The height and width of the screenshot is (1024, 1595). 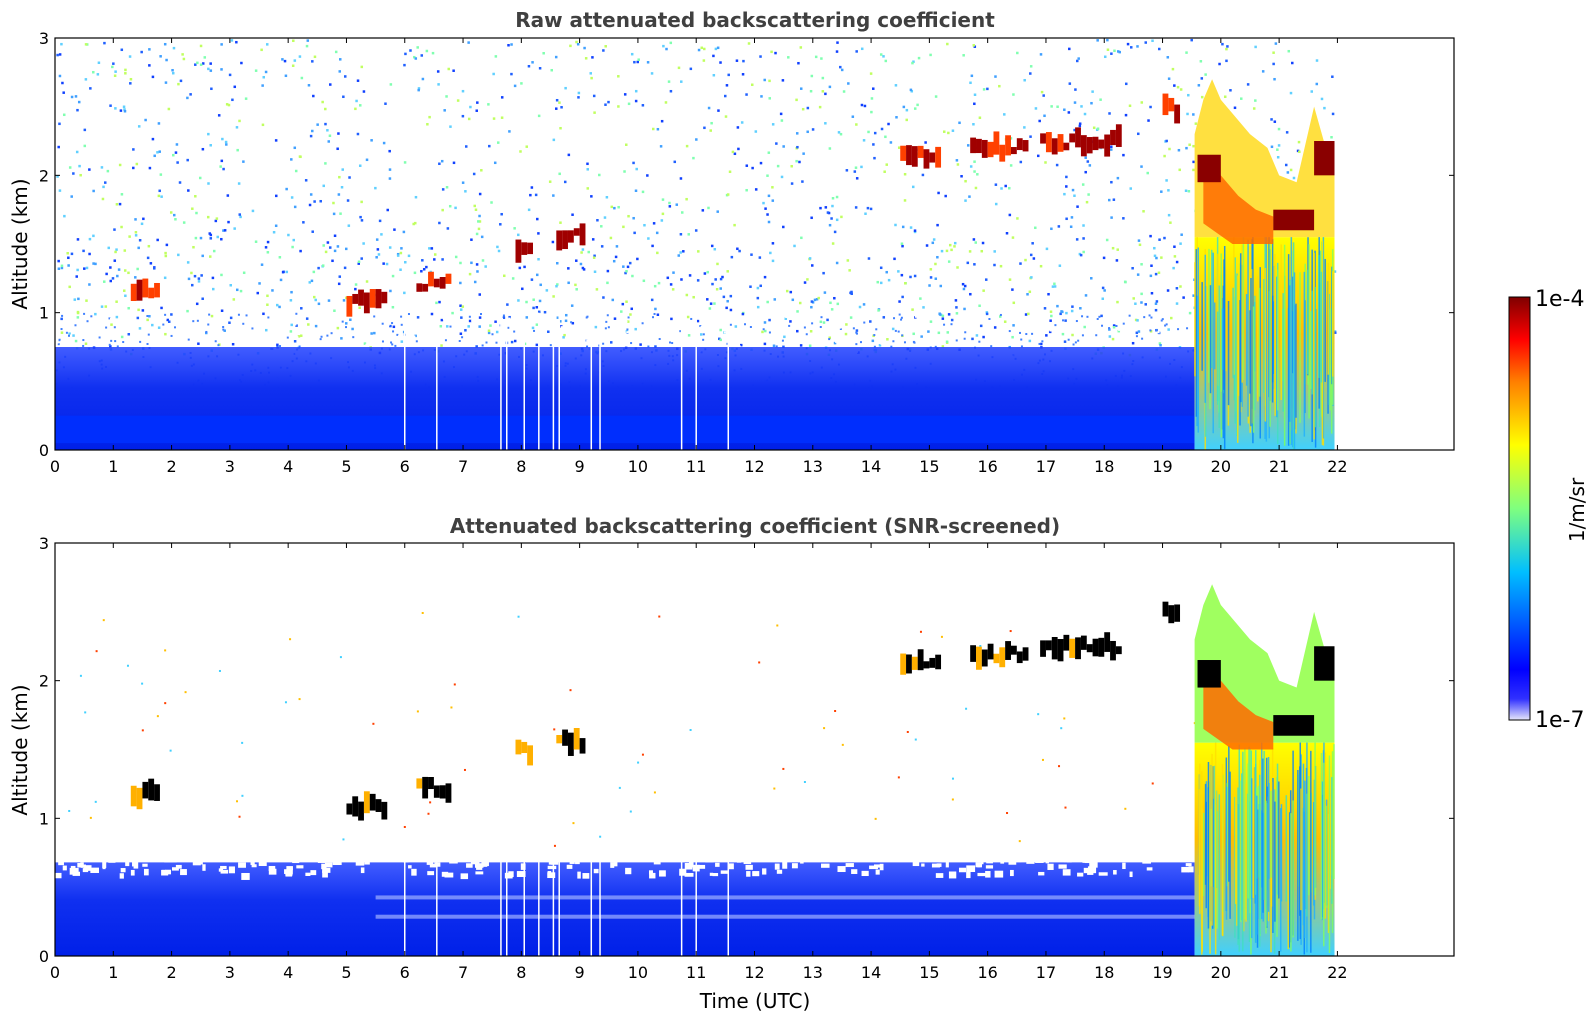 I want to click on x-tick-label: 2, so click(x=171, y=466).